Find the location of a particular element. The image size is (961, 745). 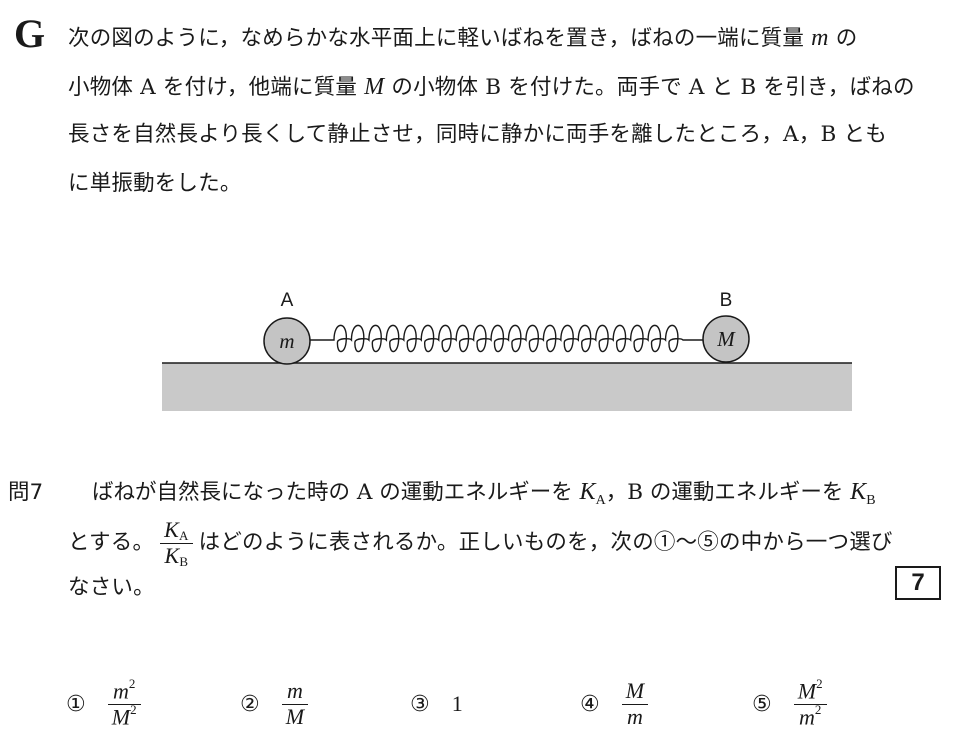

label-a: A is located at coordinates (287, 300).